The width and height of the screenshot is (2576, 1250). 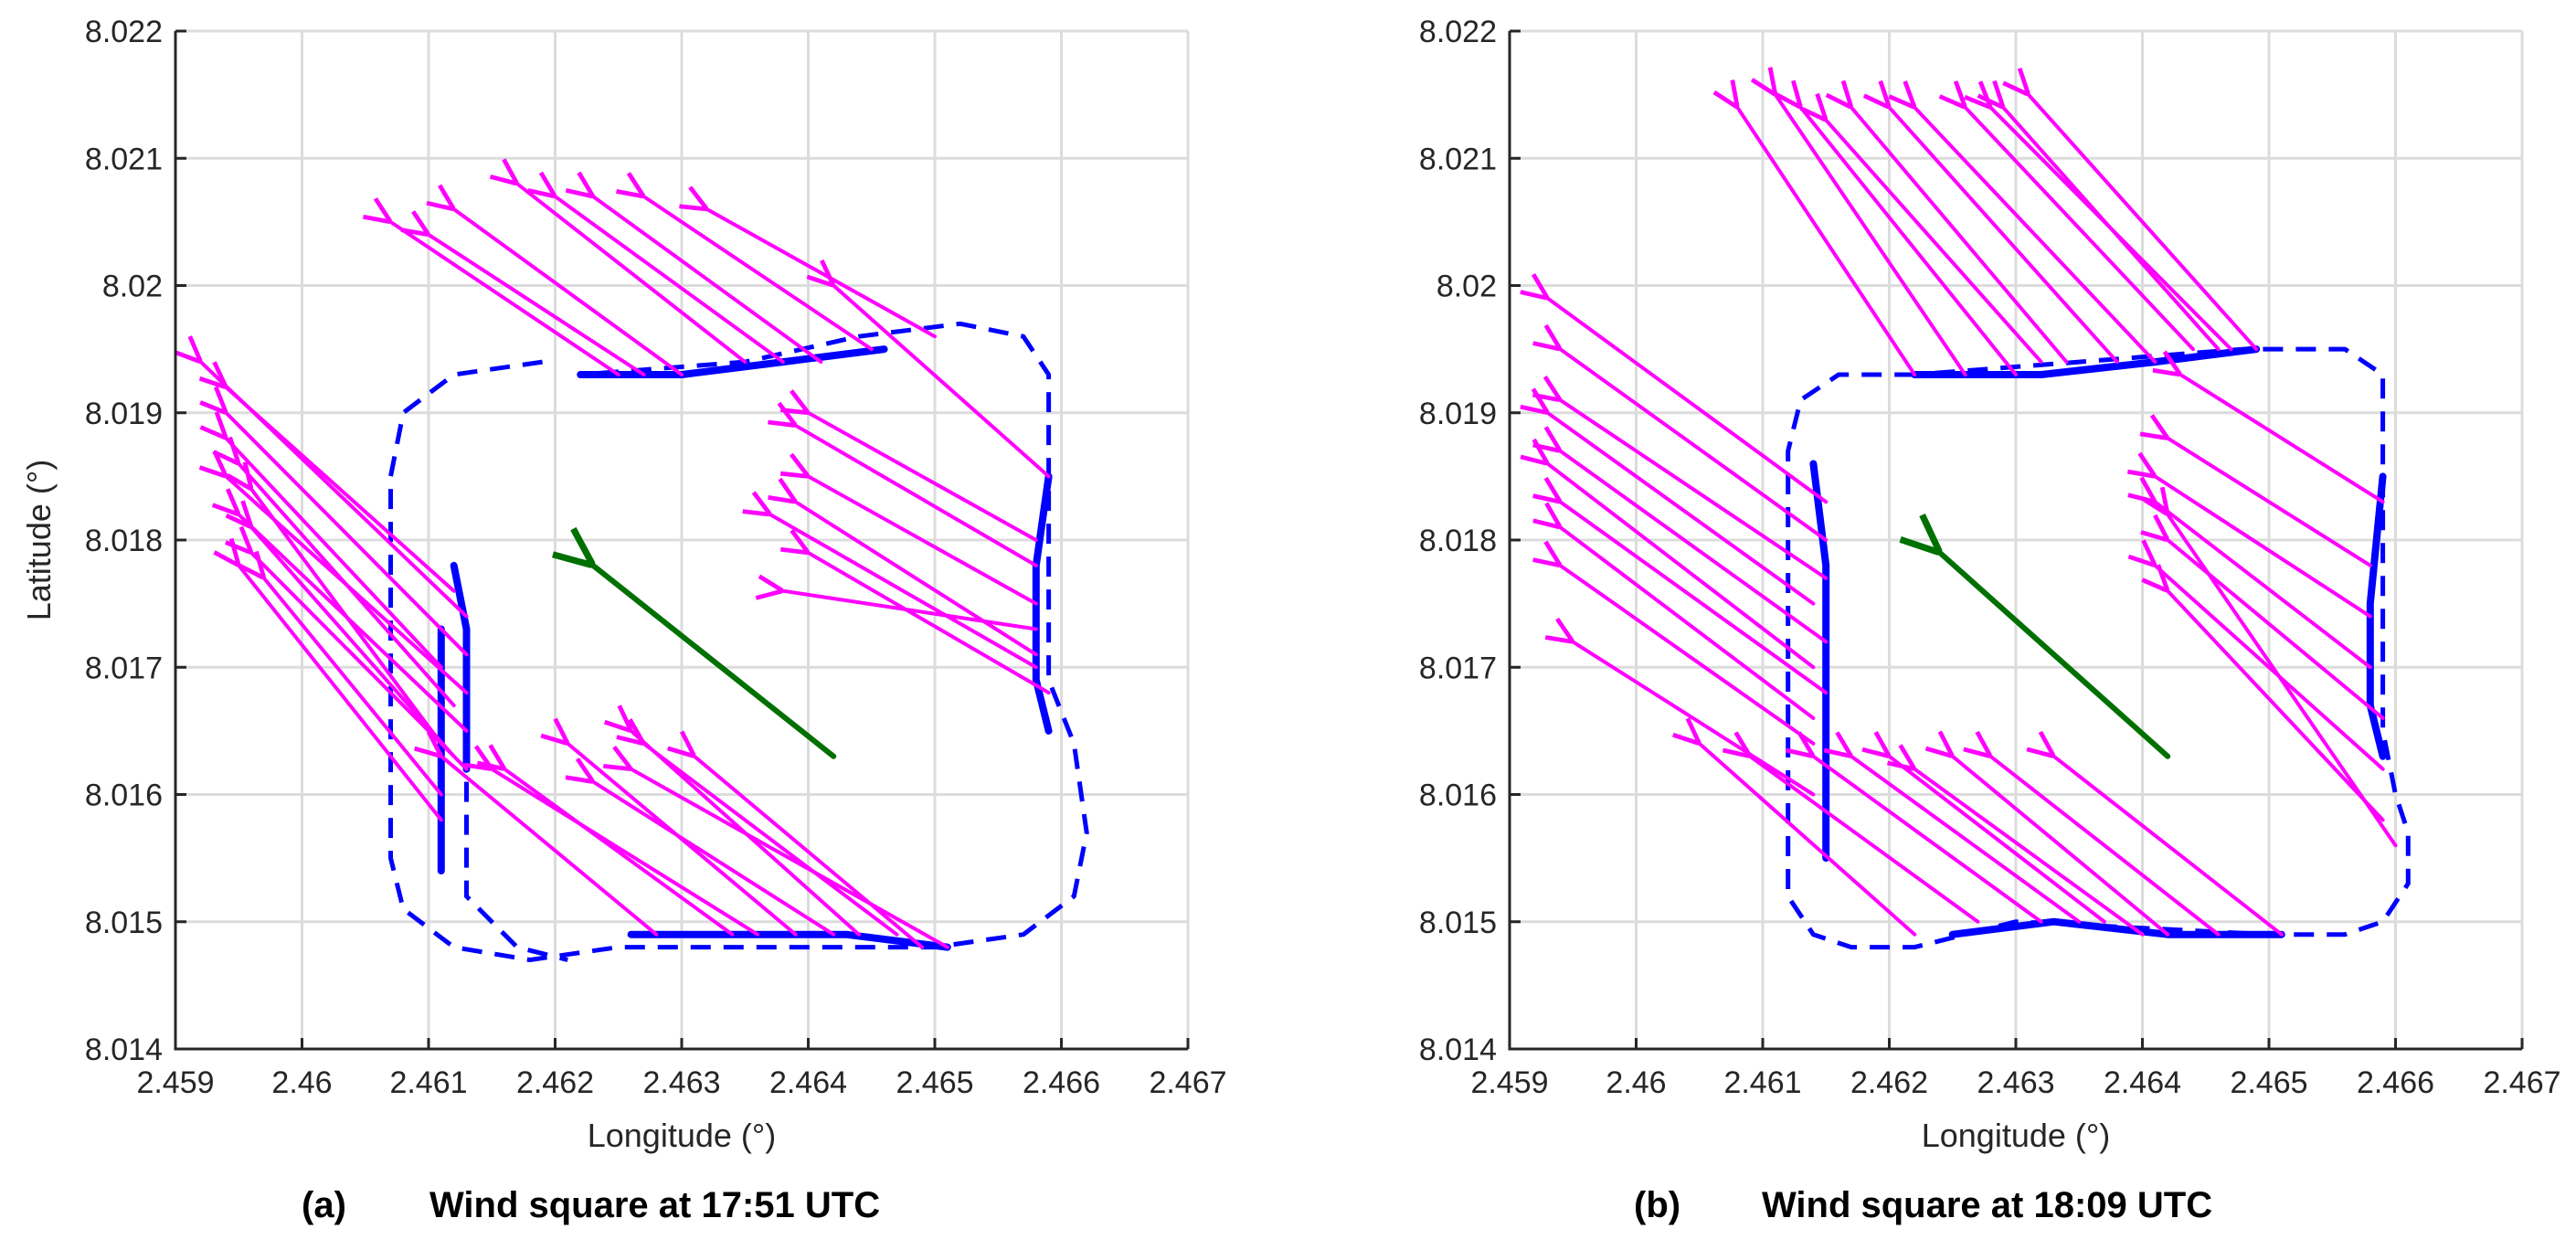 What do you see at coordinates (654, 1205) in the screenshot?
I see `panel-a-title: Wind square at 17:51 UTC` at bounding box center [654, 1205].